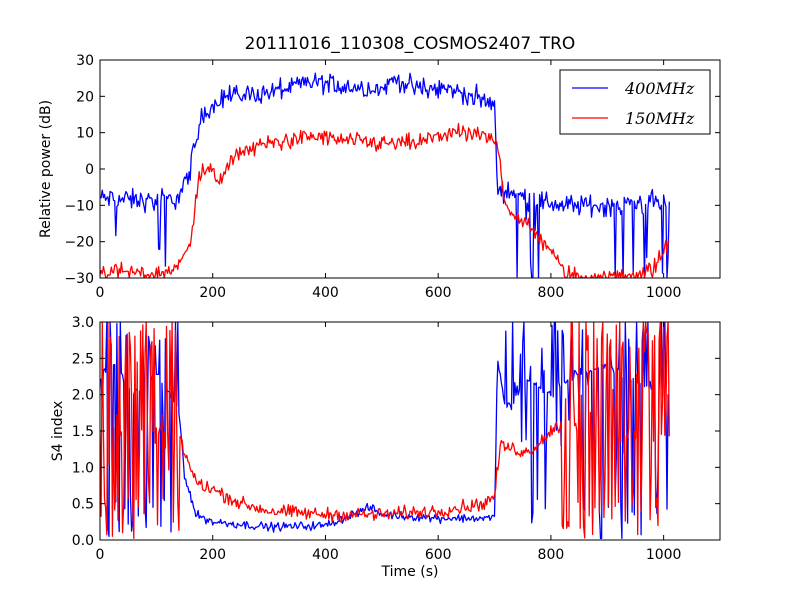 Image resolution: width=800 pixels, height=600 pixels. What do you see at coordinates (551, 555) in the screenshot?
I see `bottom-x-tick-label: 800` at bounding box center [551, 555].